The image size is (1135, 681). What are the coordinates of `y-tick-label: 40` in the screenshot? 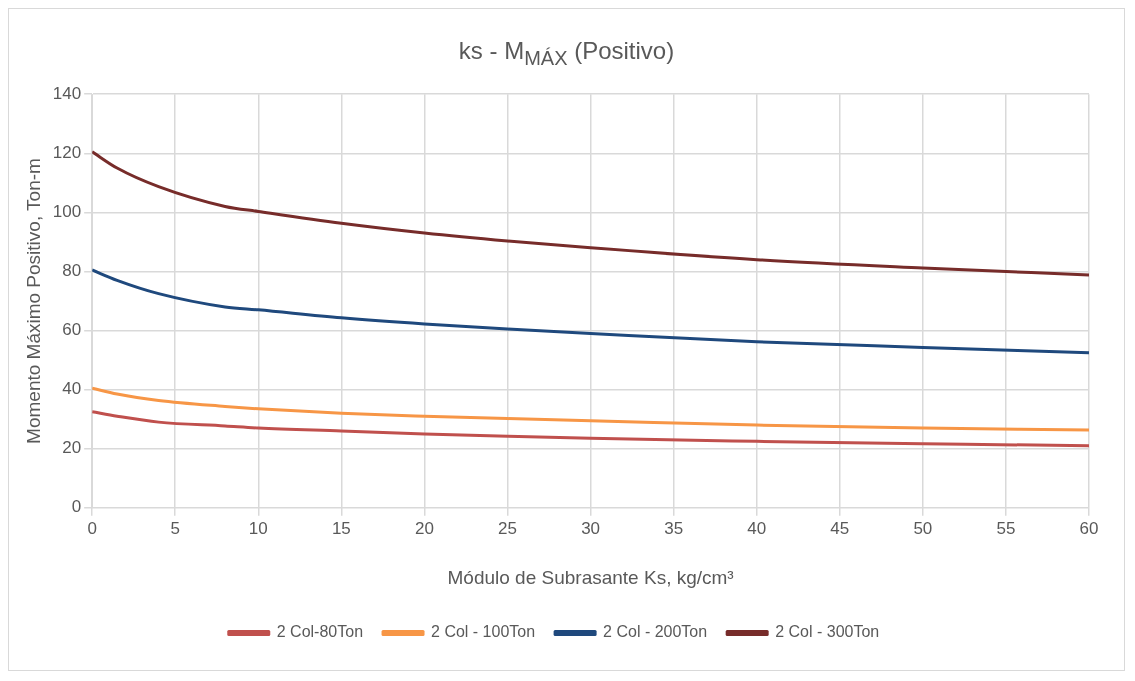 It's located at (72, 389).